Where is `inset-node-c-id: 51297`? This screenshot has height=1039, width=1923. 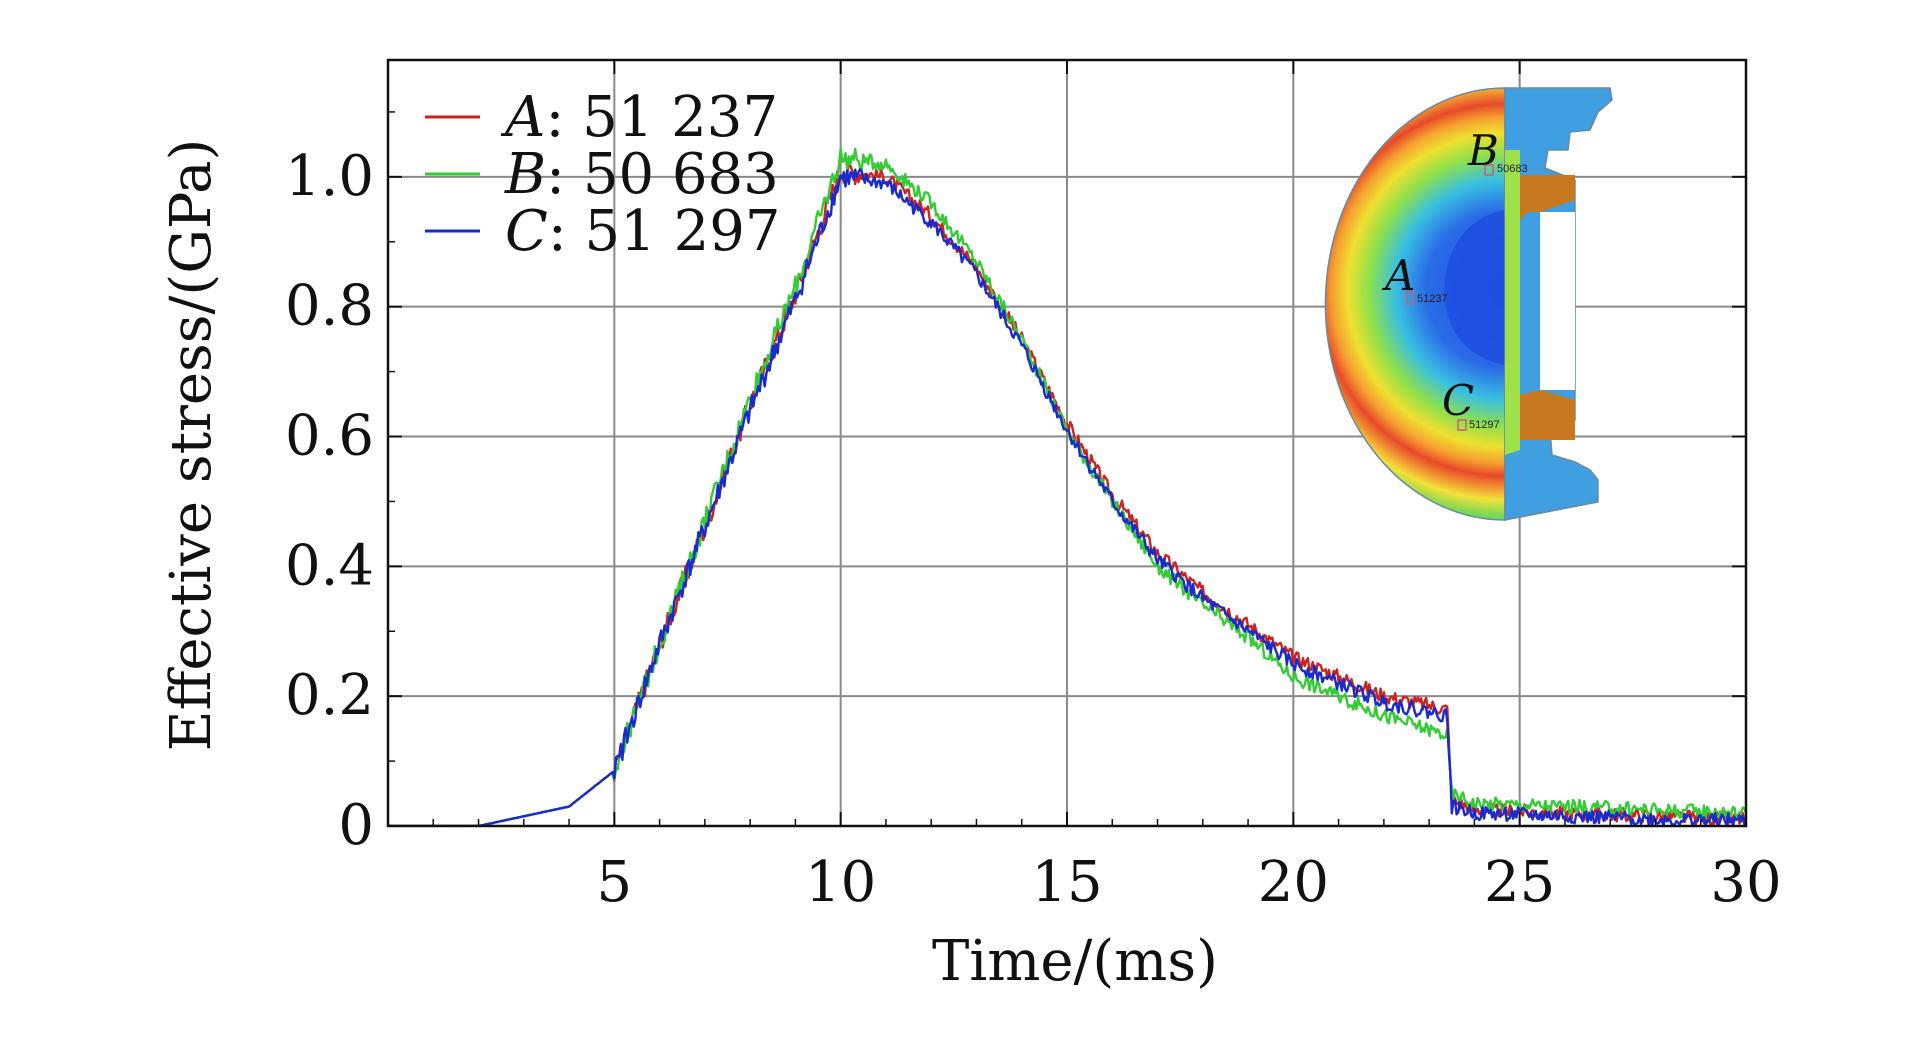
inset-node-c-id: 51297 is located at coordinates (1484, 425).